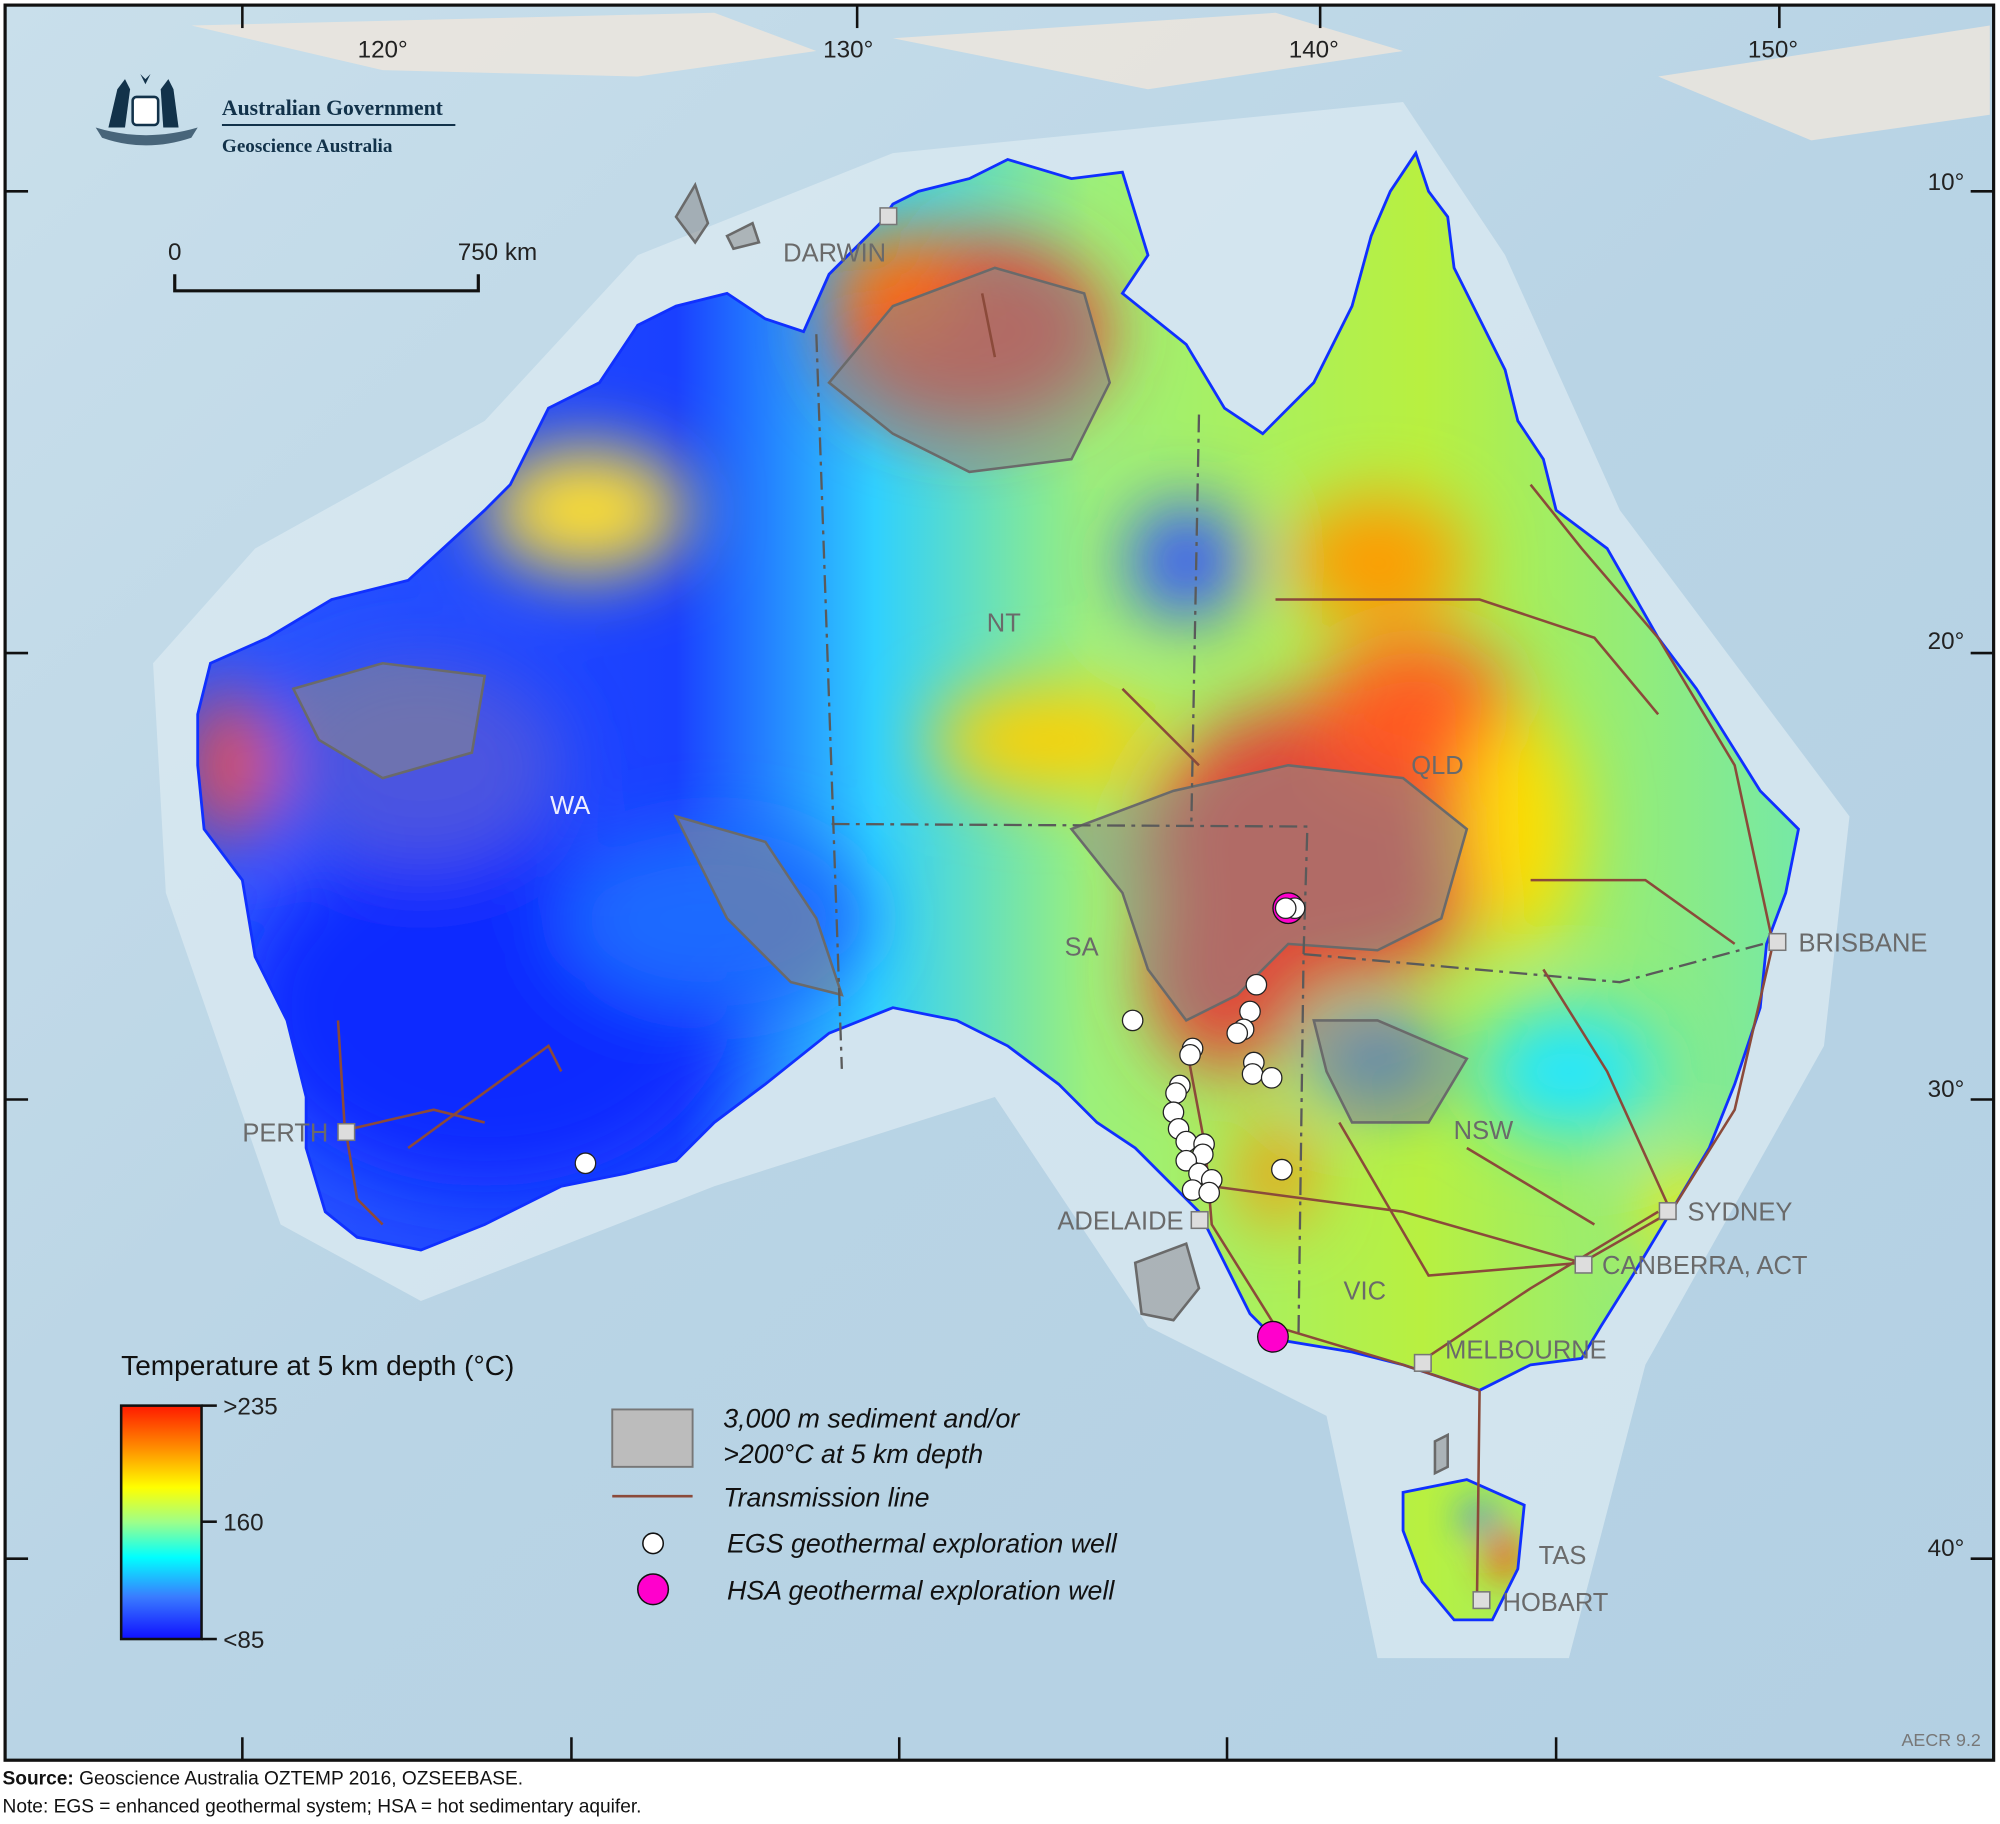  I want to click on sediment-swatch, so click(652, 1438).